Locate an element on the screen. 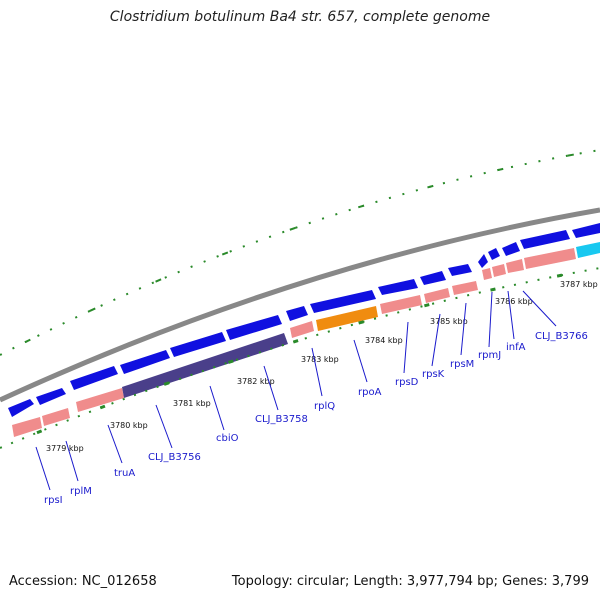 The width and height of the screenshot is (600, 600). gene-label-rplM: rplM is located at coordinates (81, 491).